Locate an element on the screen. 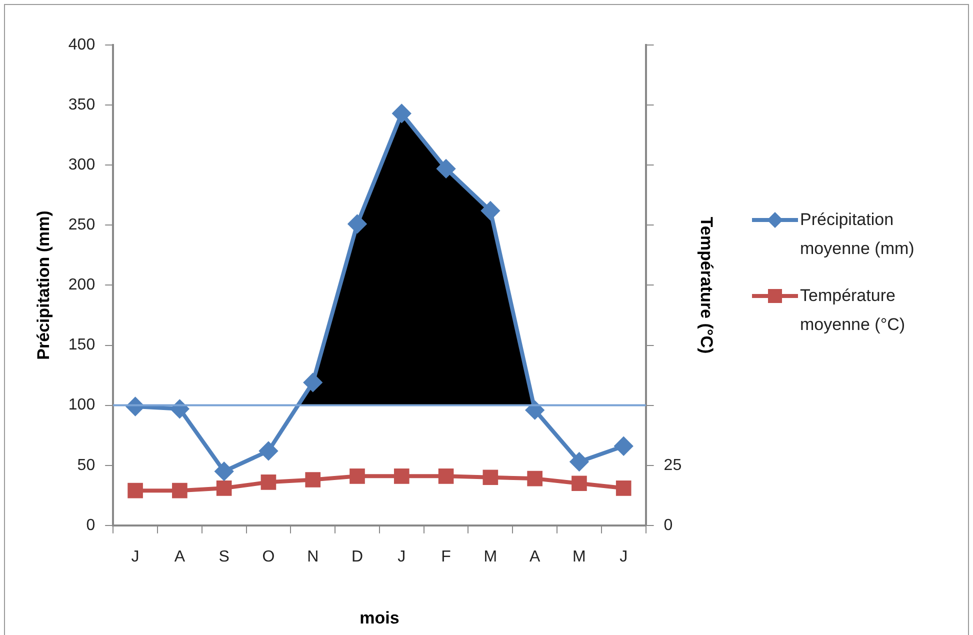  y-tick-label: 200 is located at coordinates (82, 285).